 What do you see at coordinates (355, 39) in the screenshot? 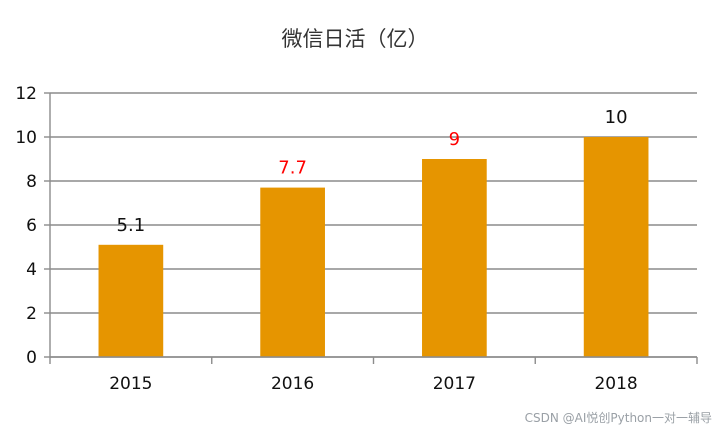
I see `chart-title: 微信日活（亿）` at bounding box center [355, 39].